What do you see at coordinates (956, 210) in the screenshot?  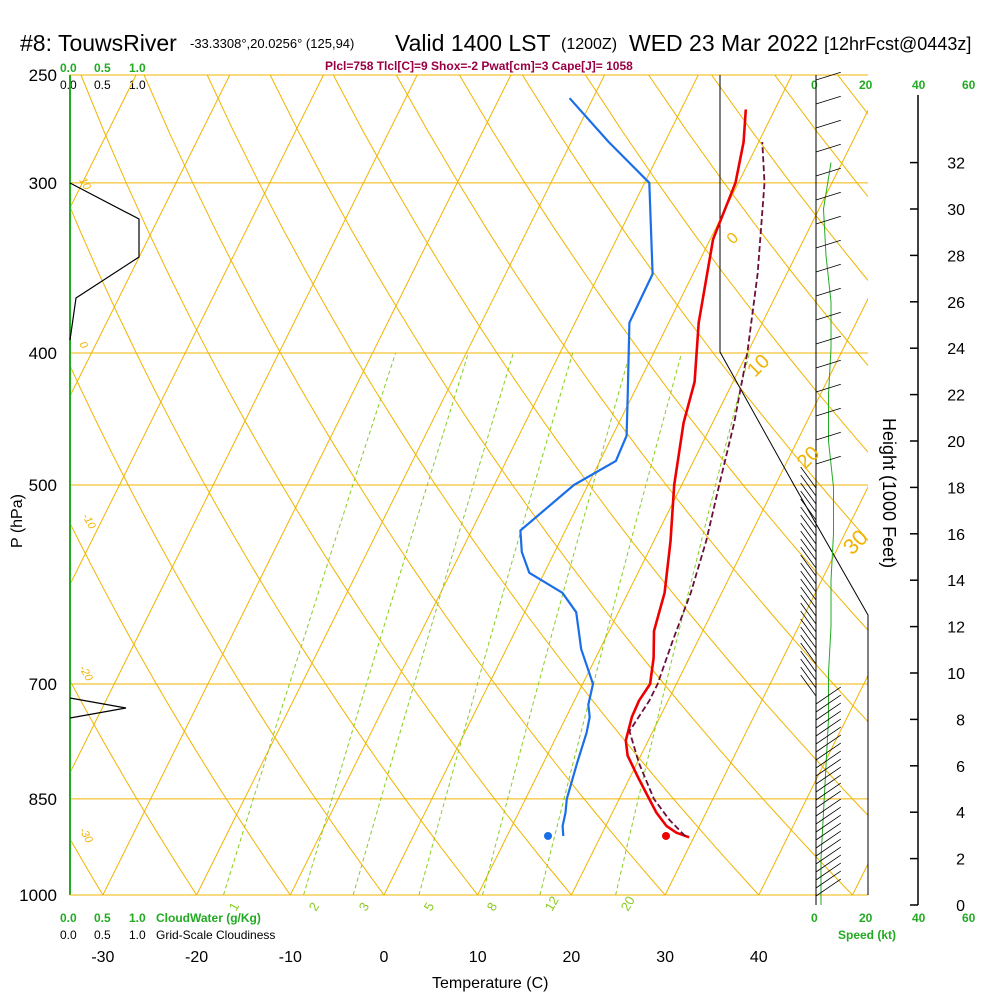 I see `height-tick-label: 30` at bounding box center [956, 210].